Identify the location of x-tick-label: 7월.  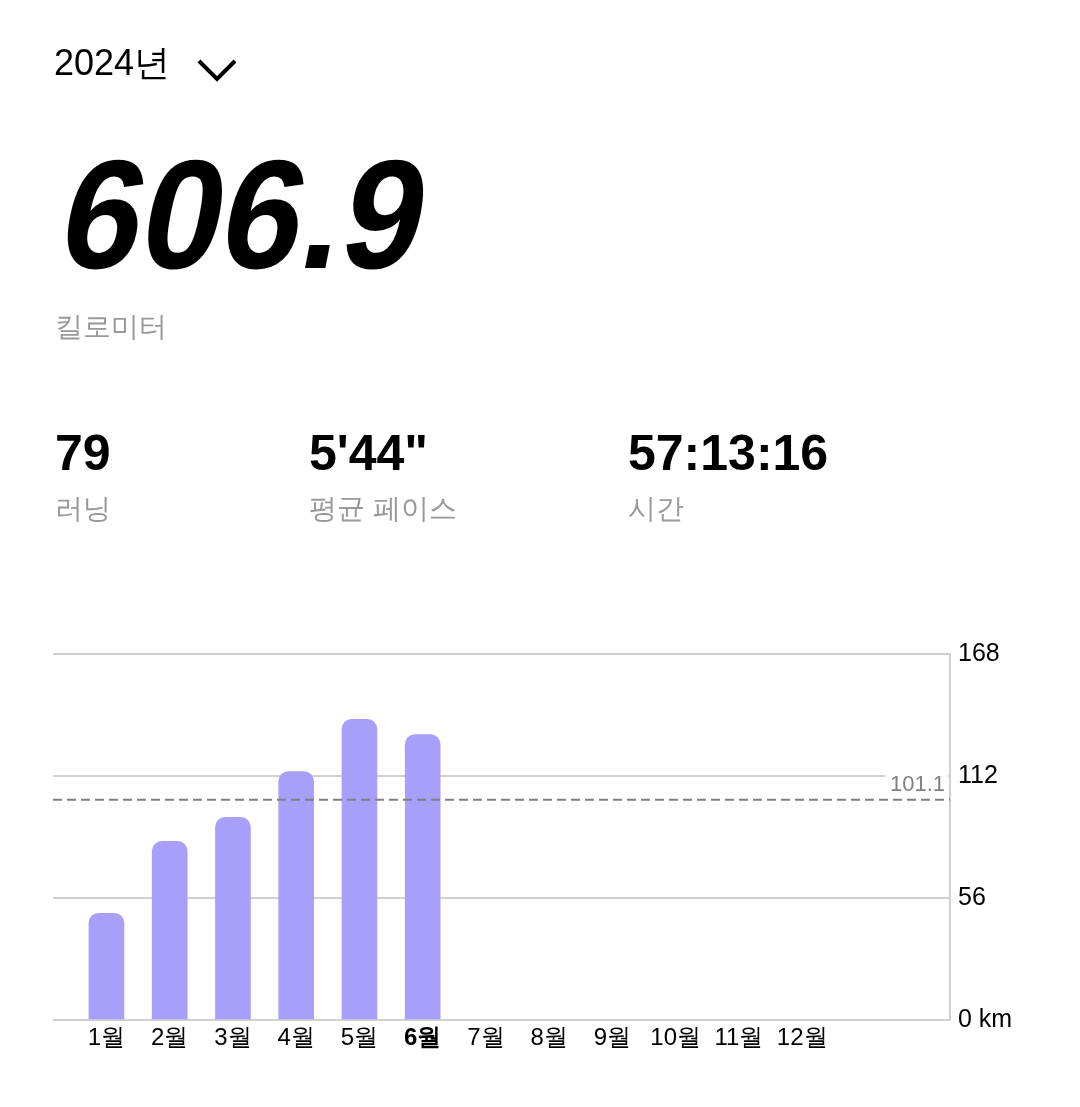
(486, 1037).